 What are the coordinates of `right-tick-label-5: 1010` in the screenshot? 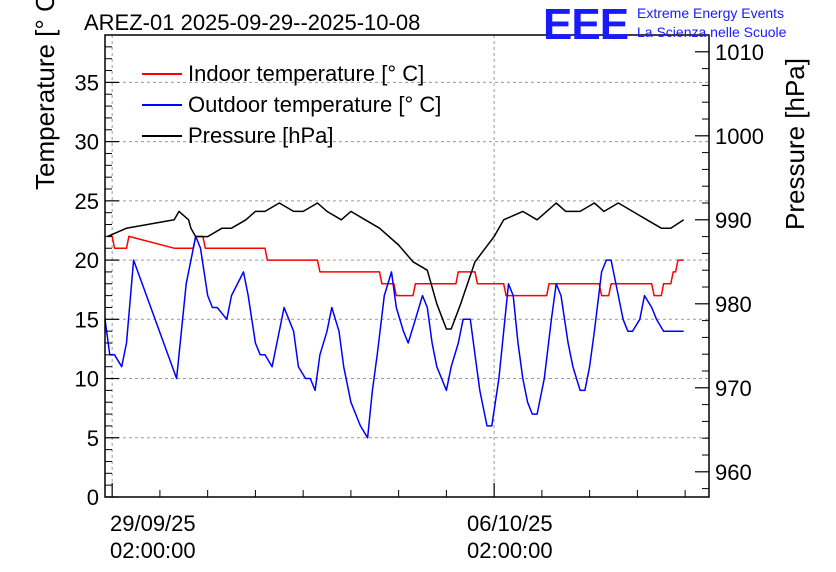 It's located at (739, 52).